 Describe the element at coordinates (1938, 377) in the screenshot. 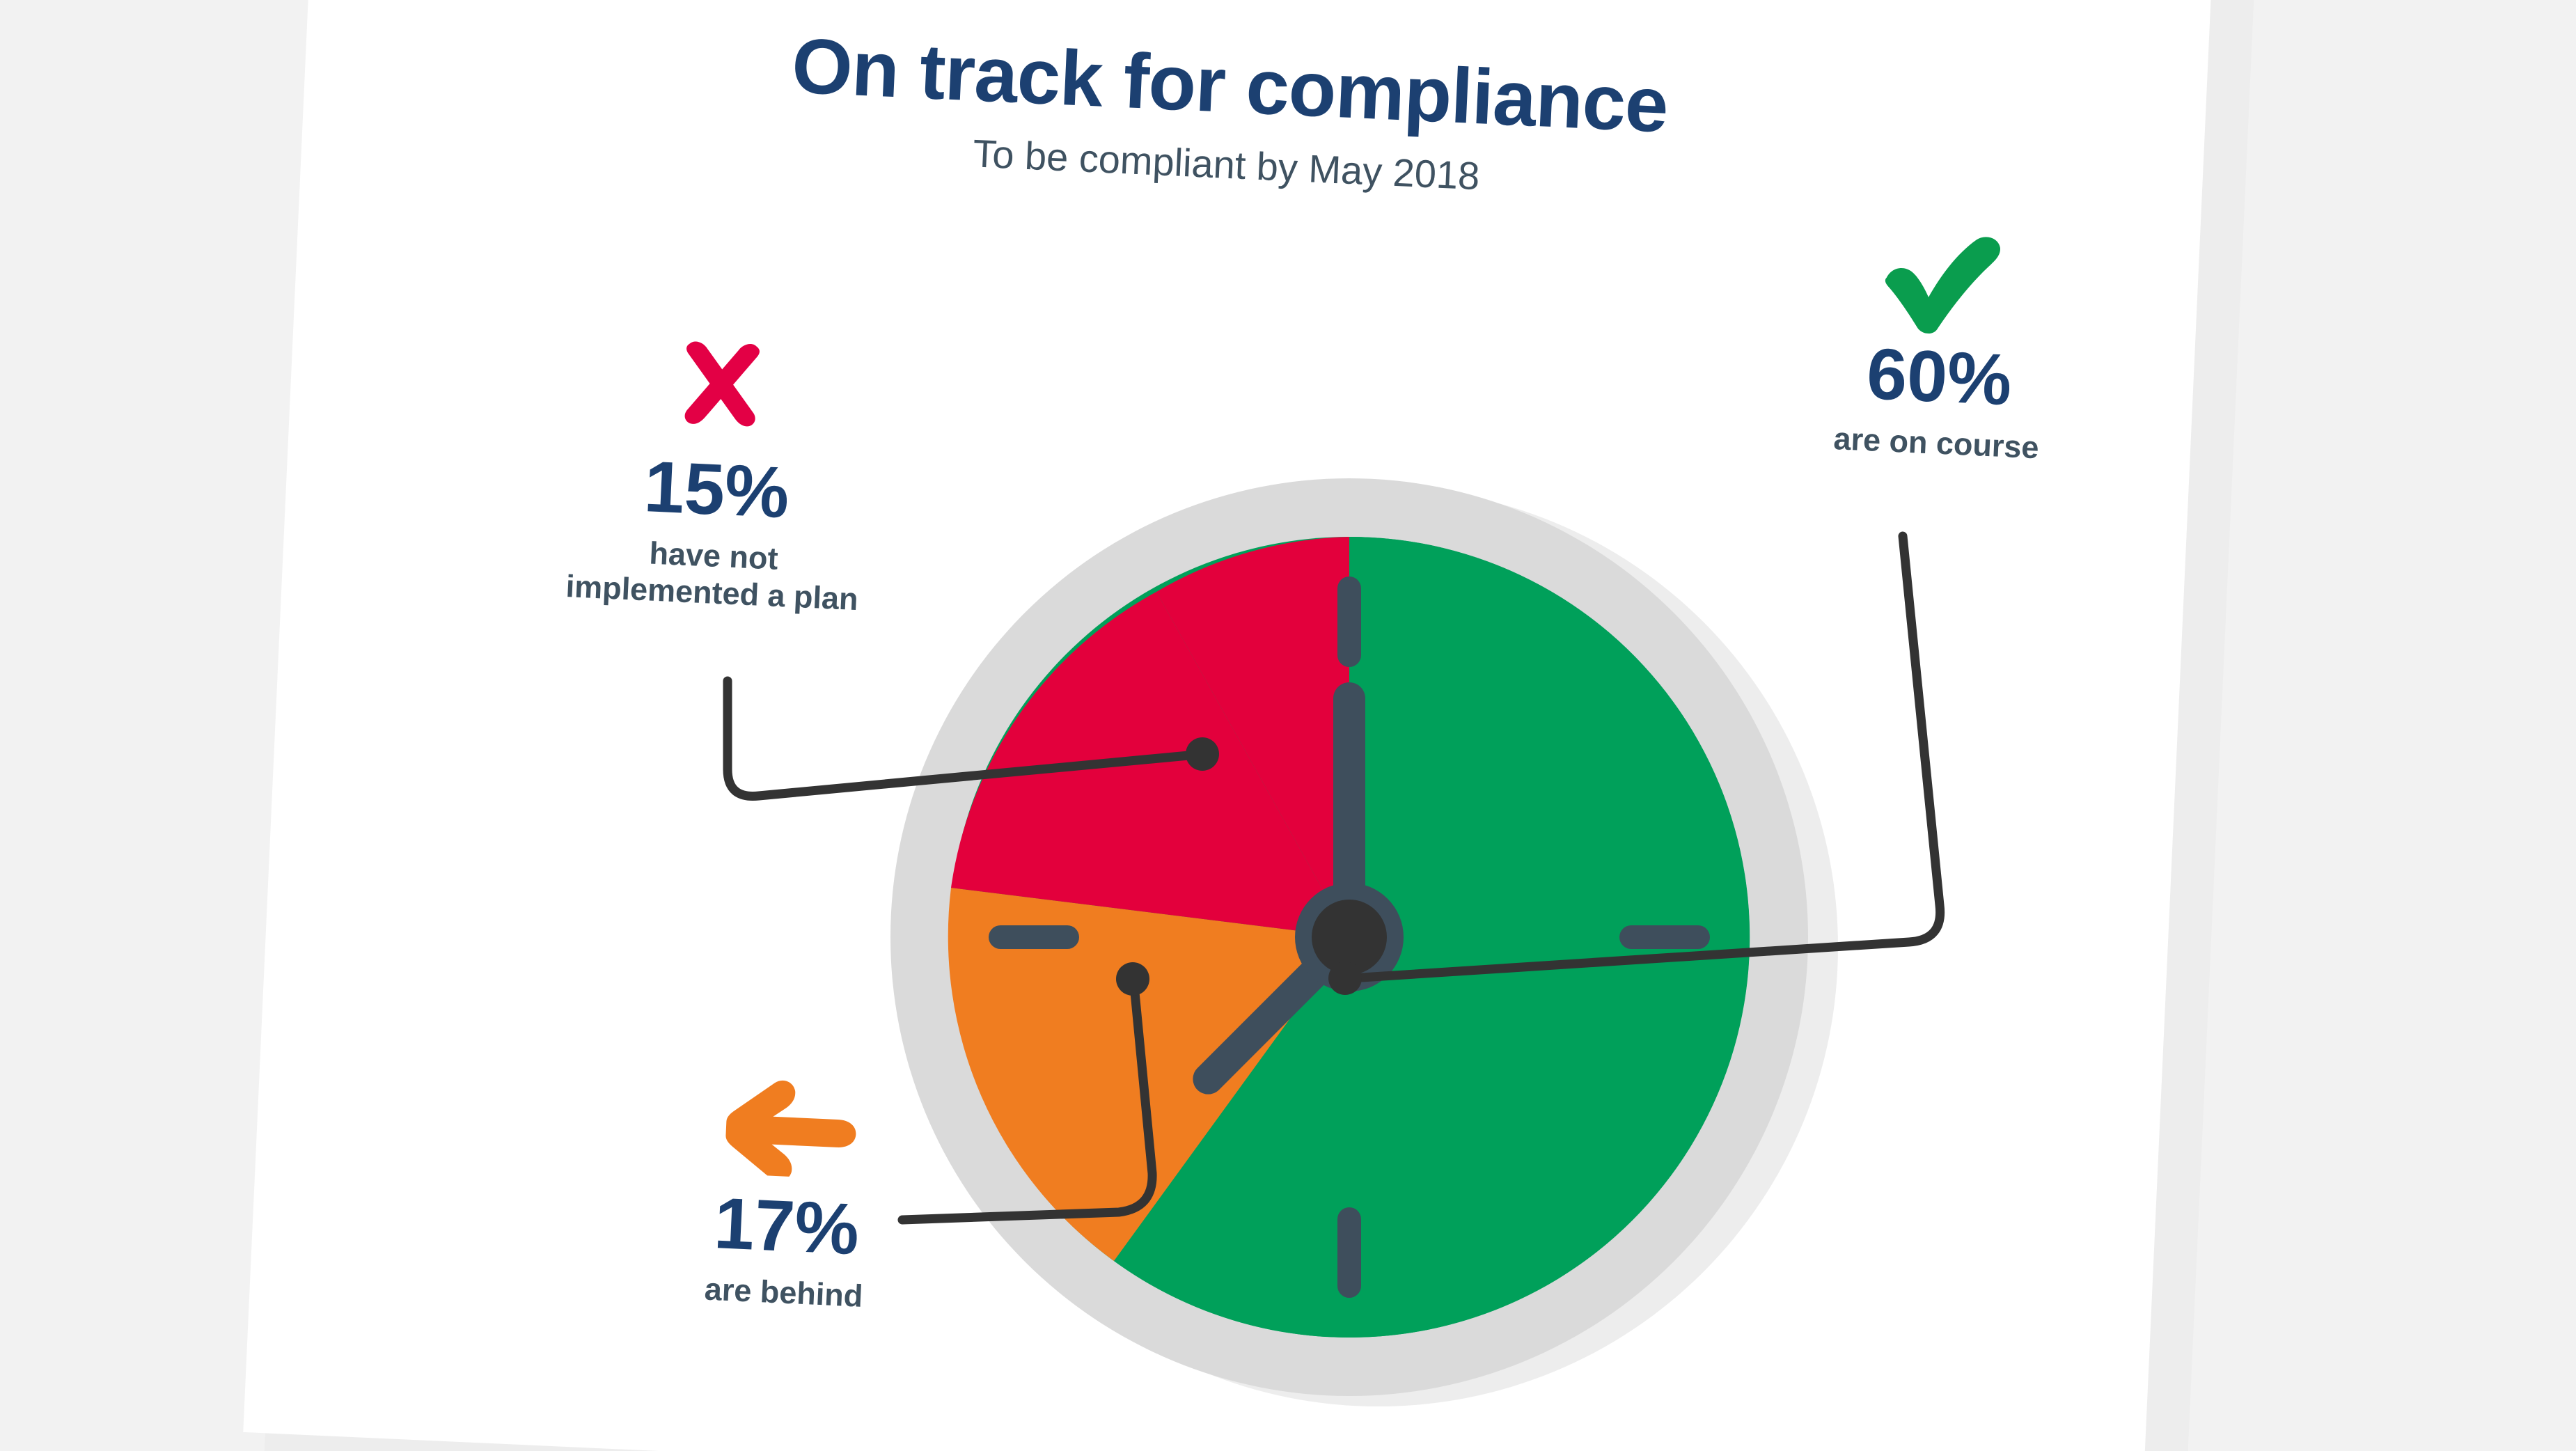

I see `callout-value: 60%` at that location.